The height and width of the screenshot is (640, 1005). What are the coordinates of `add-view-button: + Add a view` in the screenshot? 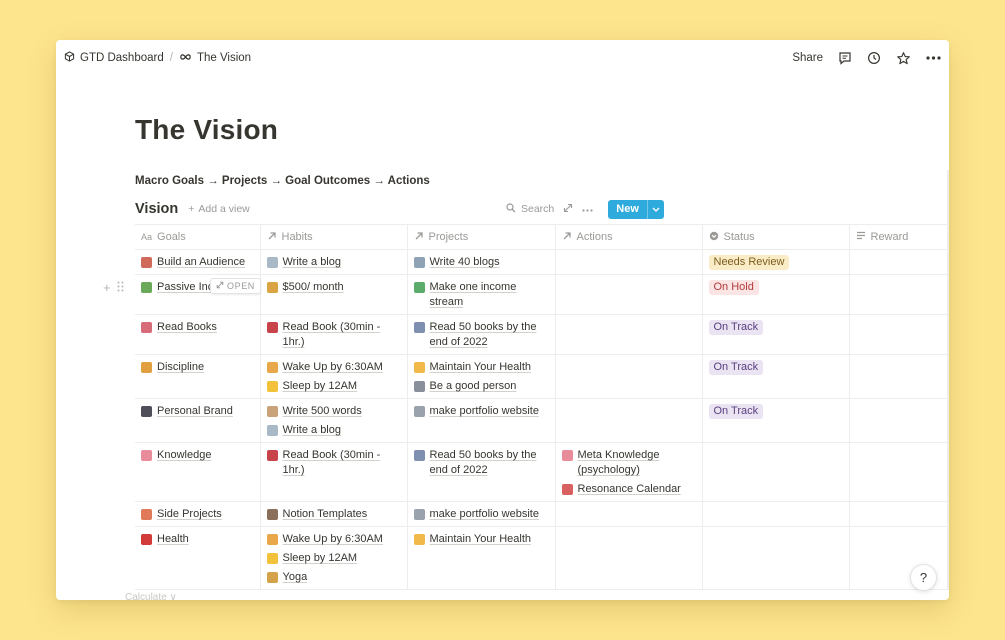 It's located at (219, 209).